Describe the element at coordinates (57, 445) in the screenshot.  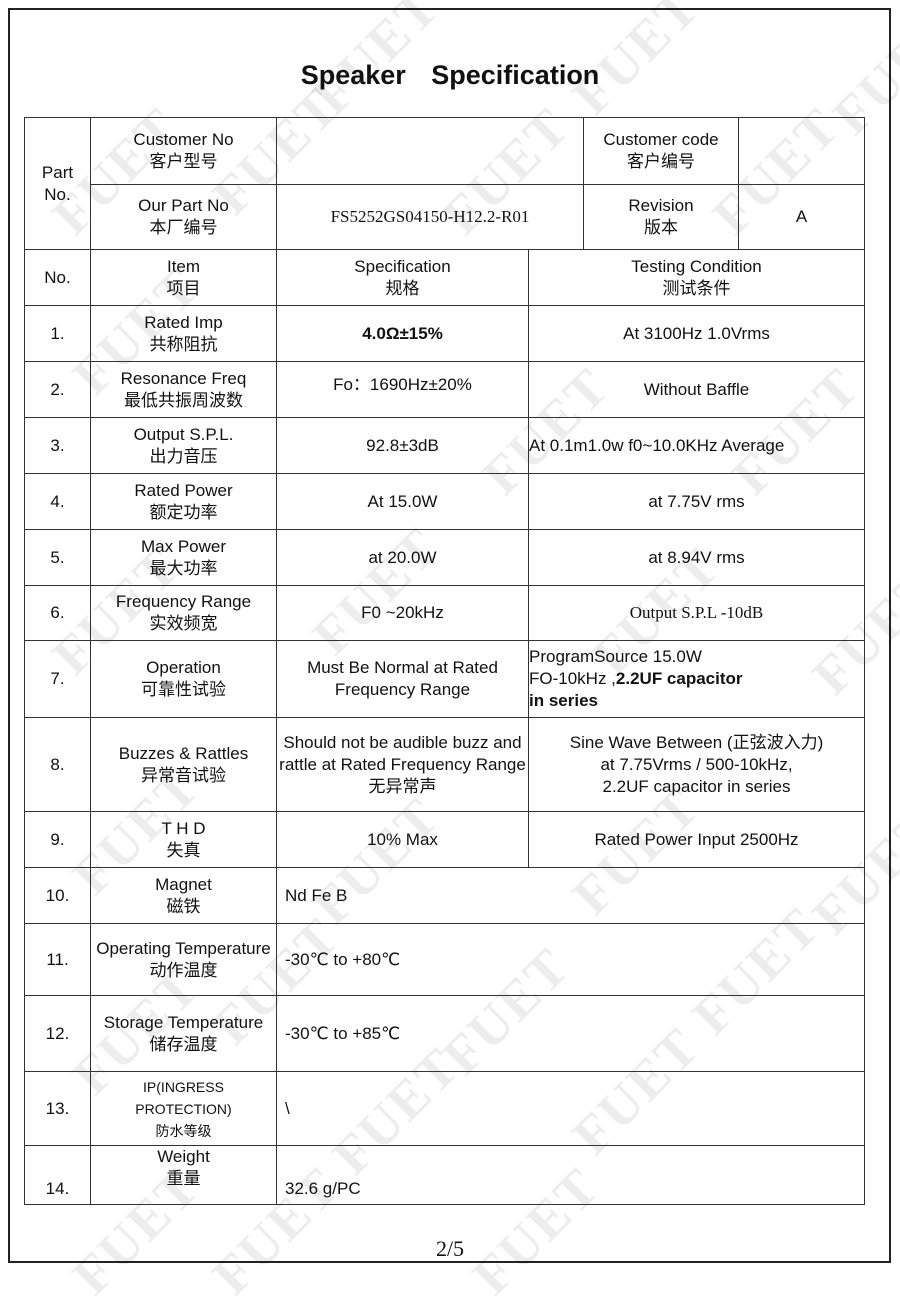
I see `row-number: 3.` at that location.